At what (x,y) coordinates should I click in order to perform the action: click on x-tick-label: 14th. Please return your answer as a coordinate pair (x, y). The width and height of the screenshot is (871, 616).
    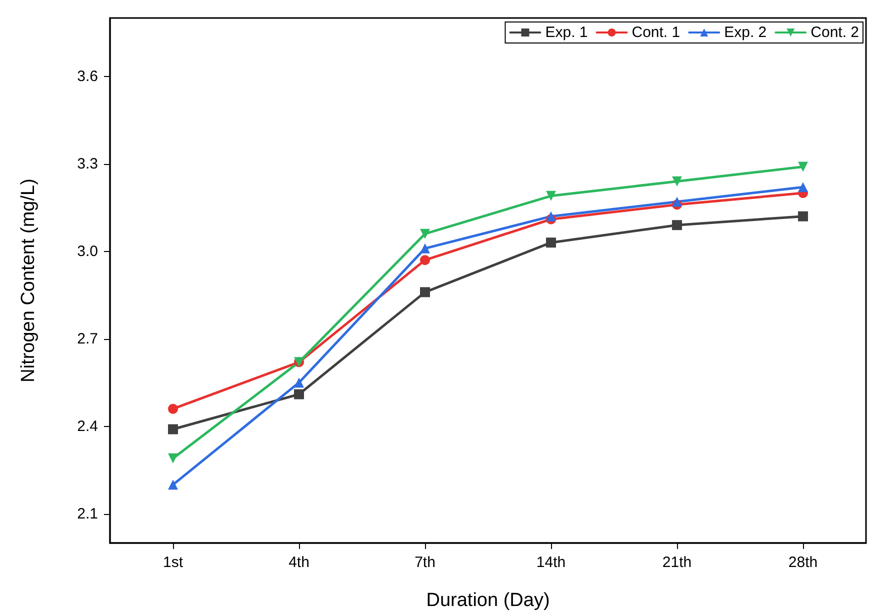
    Looking at the image, I should click on (551, 562).